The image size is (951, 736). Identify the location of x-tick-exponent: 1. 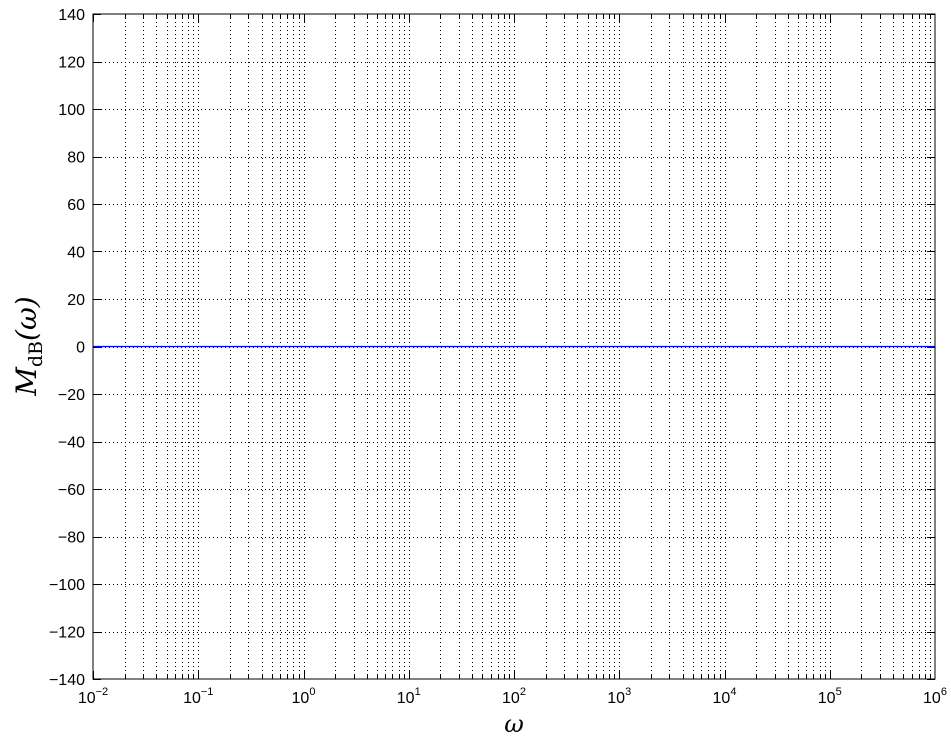
(418, 692).